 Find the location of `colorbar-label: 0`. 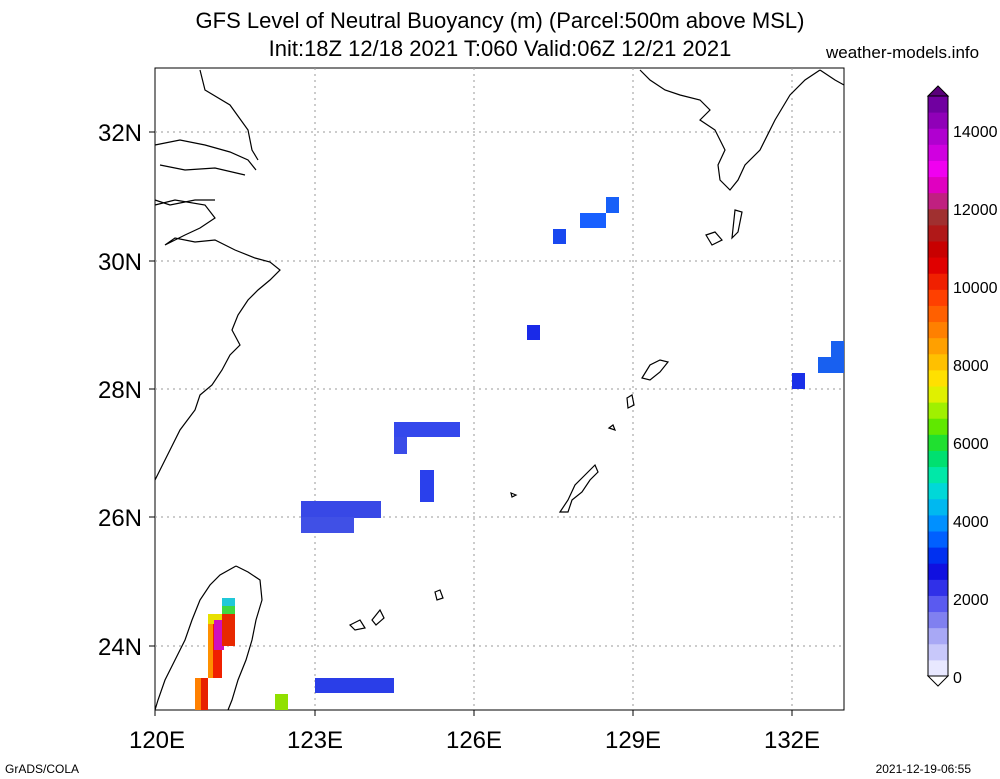

colorbar-label: 0 is located at coordinates (957, 678).